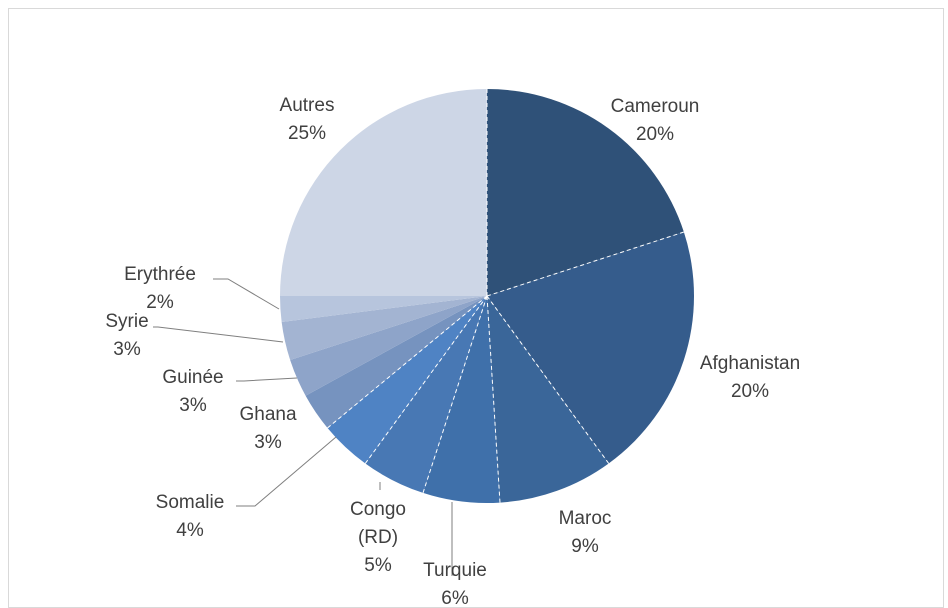  I want to click on pie-slice-congo-rd, so click(426, 394).